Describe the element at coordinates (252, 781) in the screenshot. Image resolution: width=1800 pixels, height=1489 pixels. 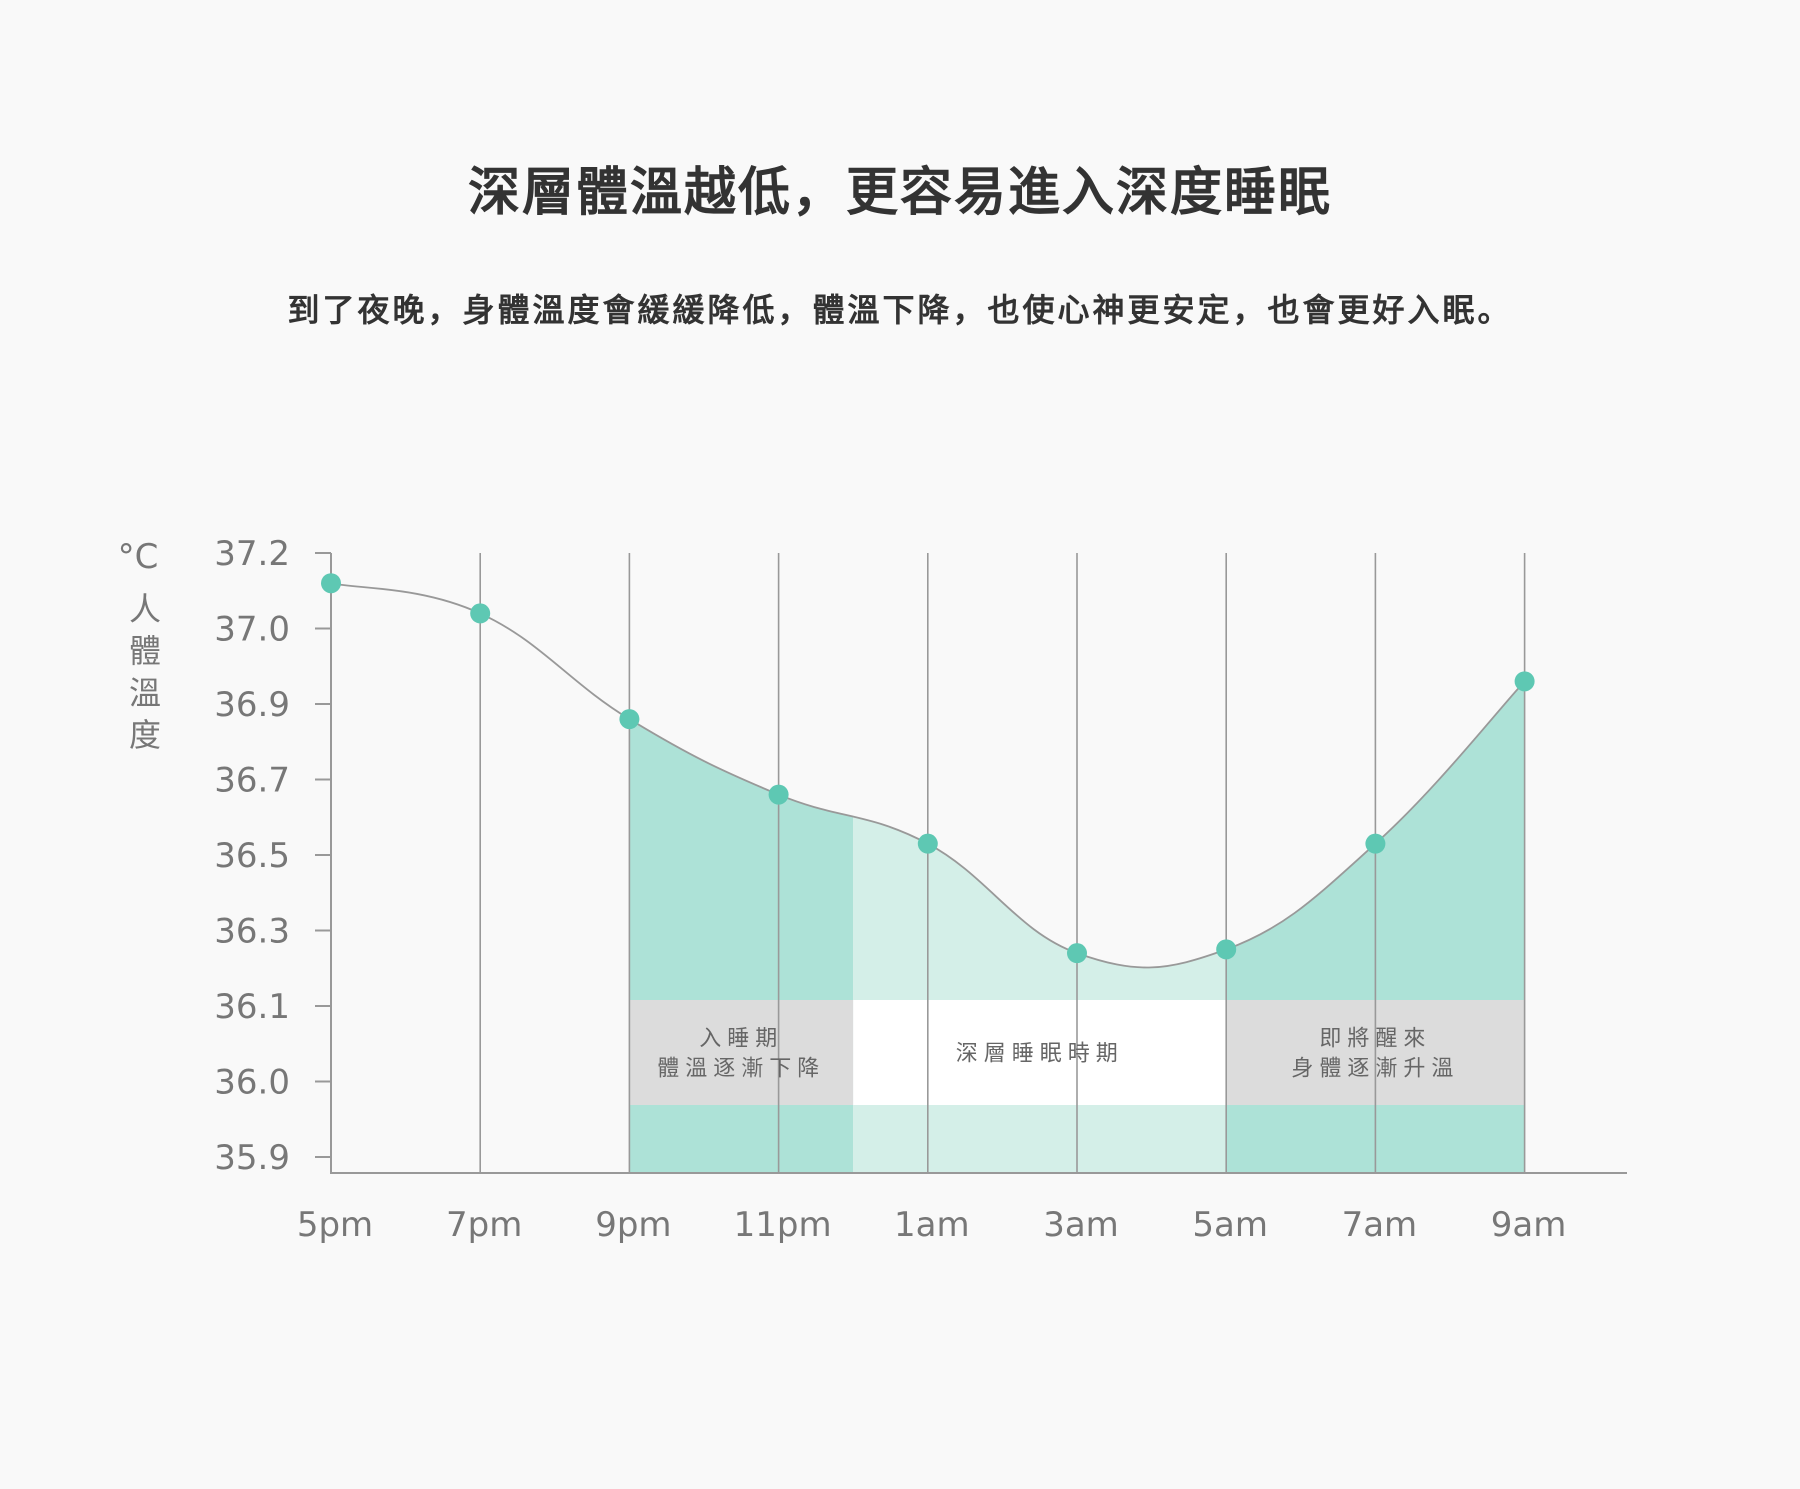
I see `y-tick-label: 36.7` at that location.